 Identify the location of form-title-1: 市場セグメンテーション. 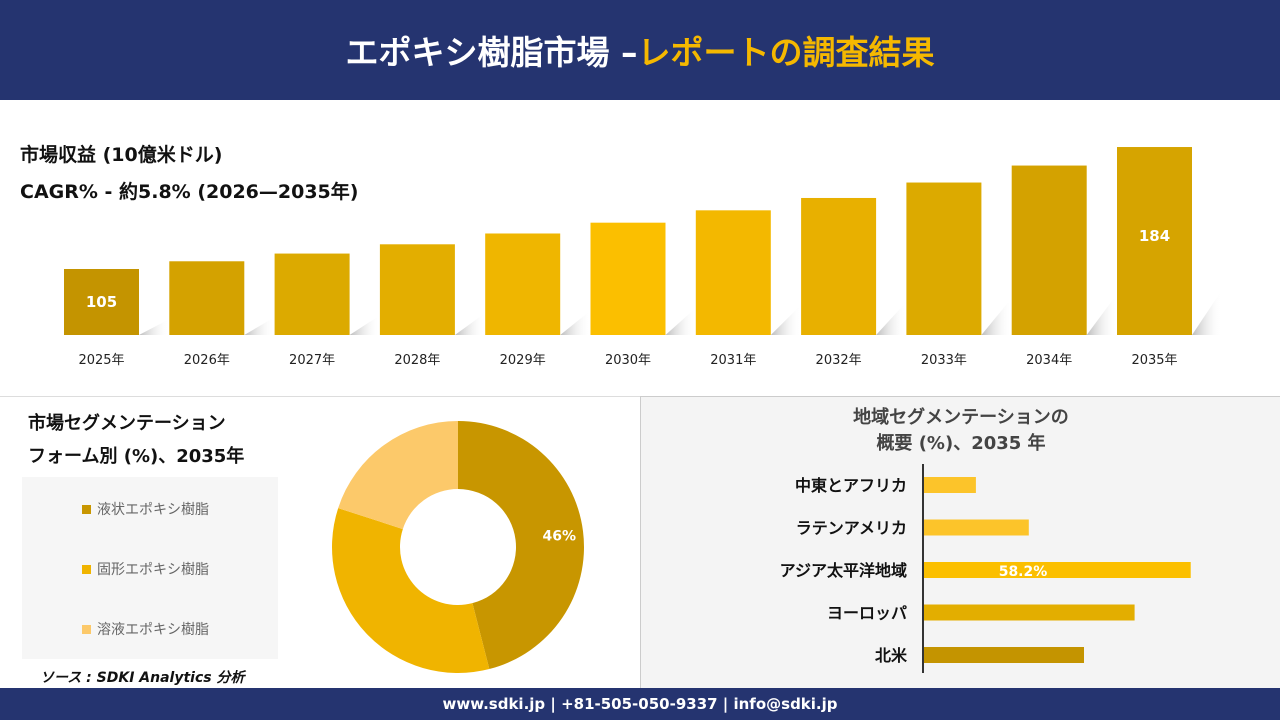
(127, 423).